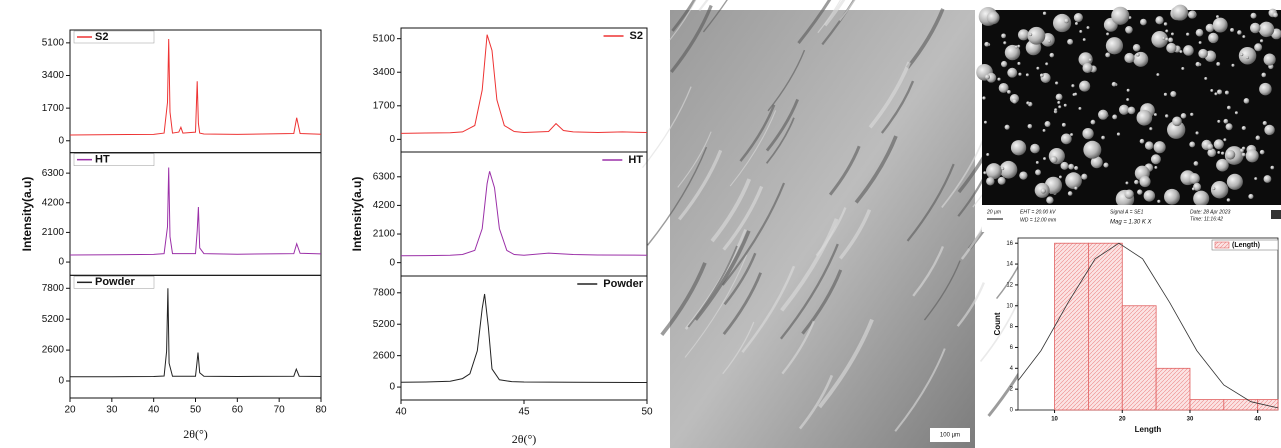 The width and height of the screenshot is (1281, 448). Describe the element at coordinates (280, 410) in the screenshot. I see `x-tick-label: 70` at that location.